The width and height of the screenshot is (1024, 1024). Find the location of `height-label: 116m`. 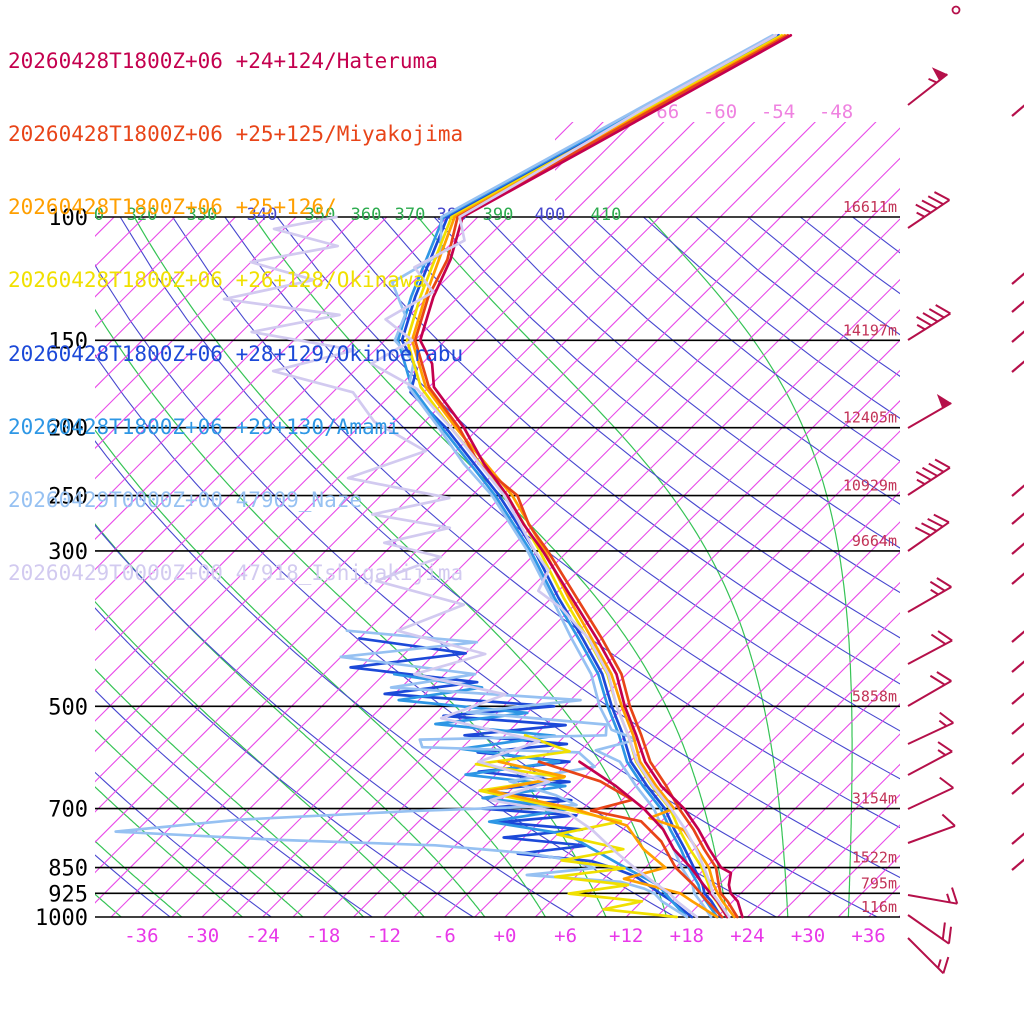

height-label: 116m is located at coordinates (879, 907).